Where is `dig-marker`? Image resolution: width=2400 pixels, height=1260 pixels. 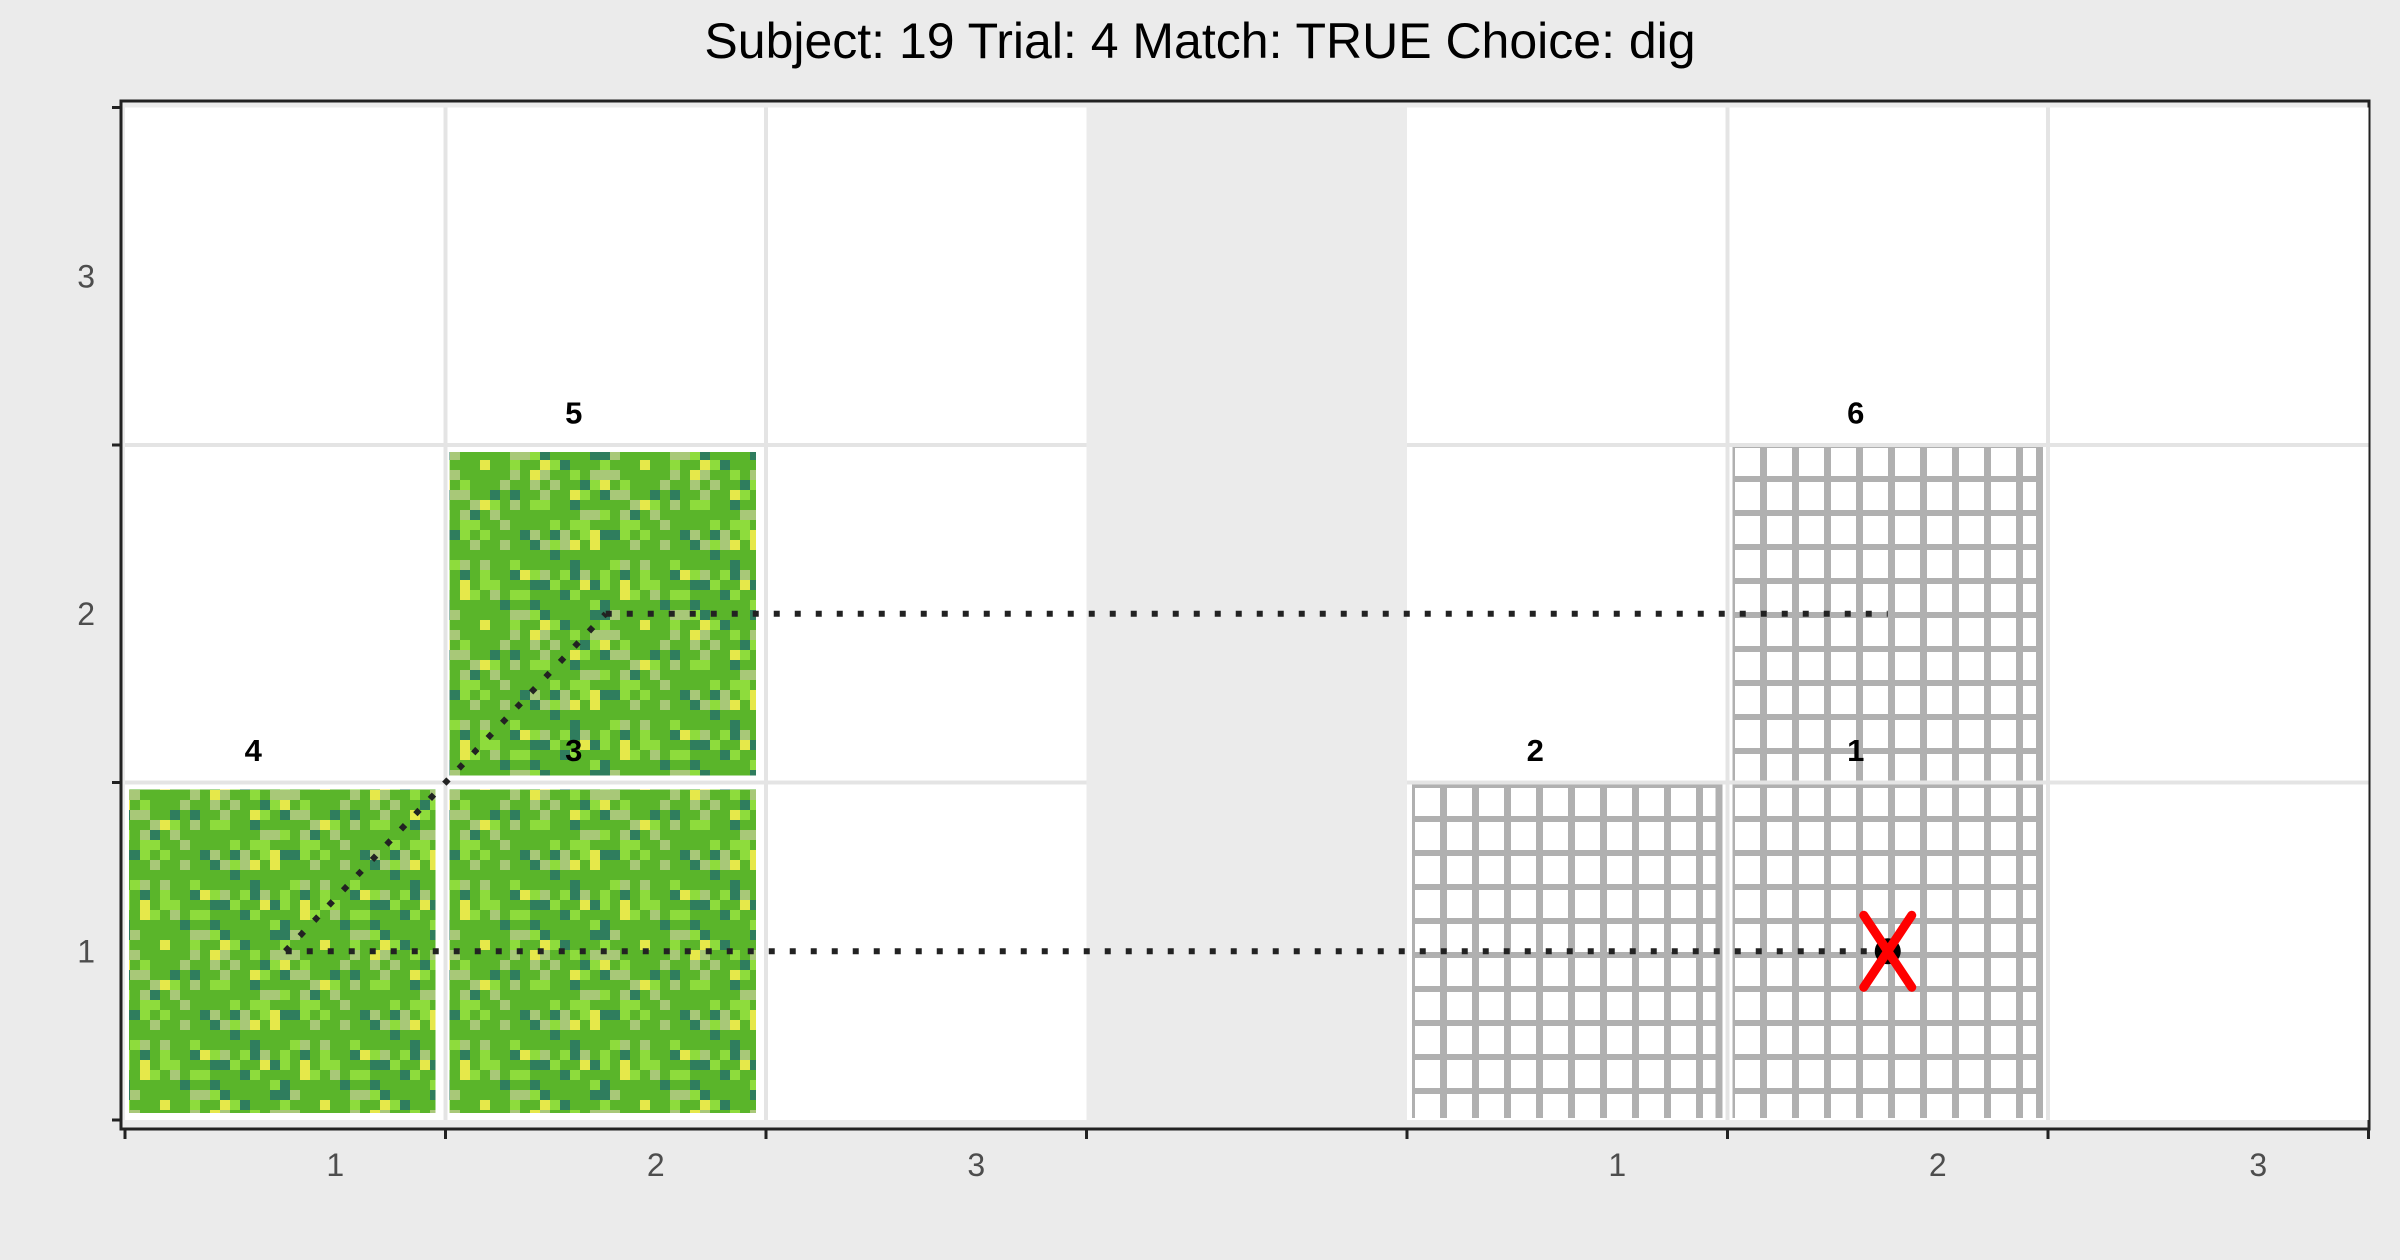
dig-marker is located at coordinates (1888, 951).